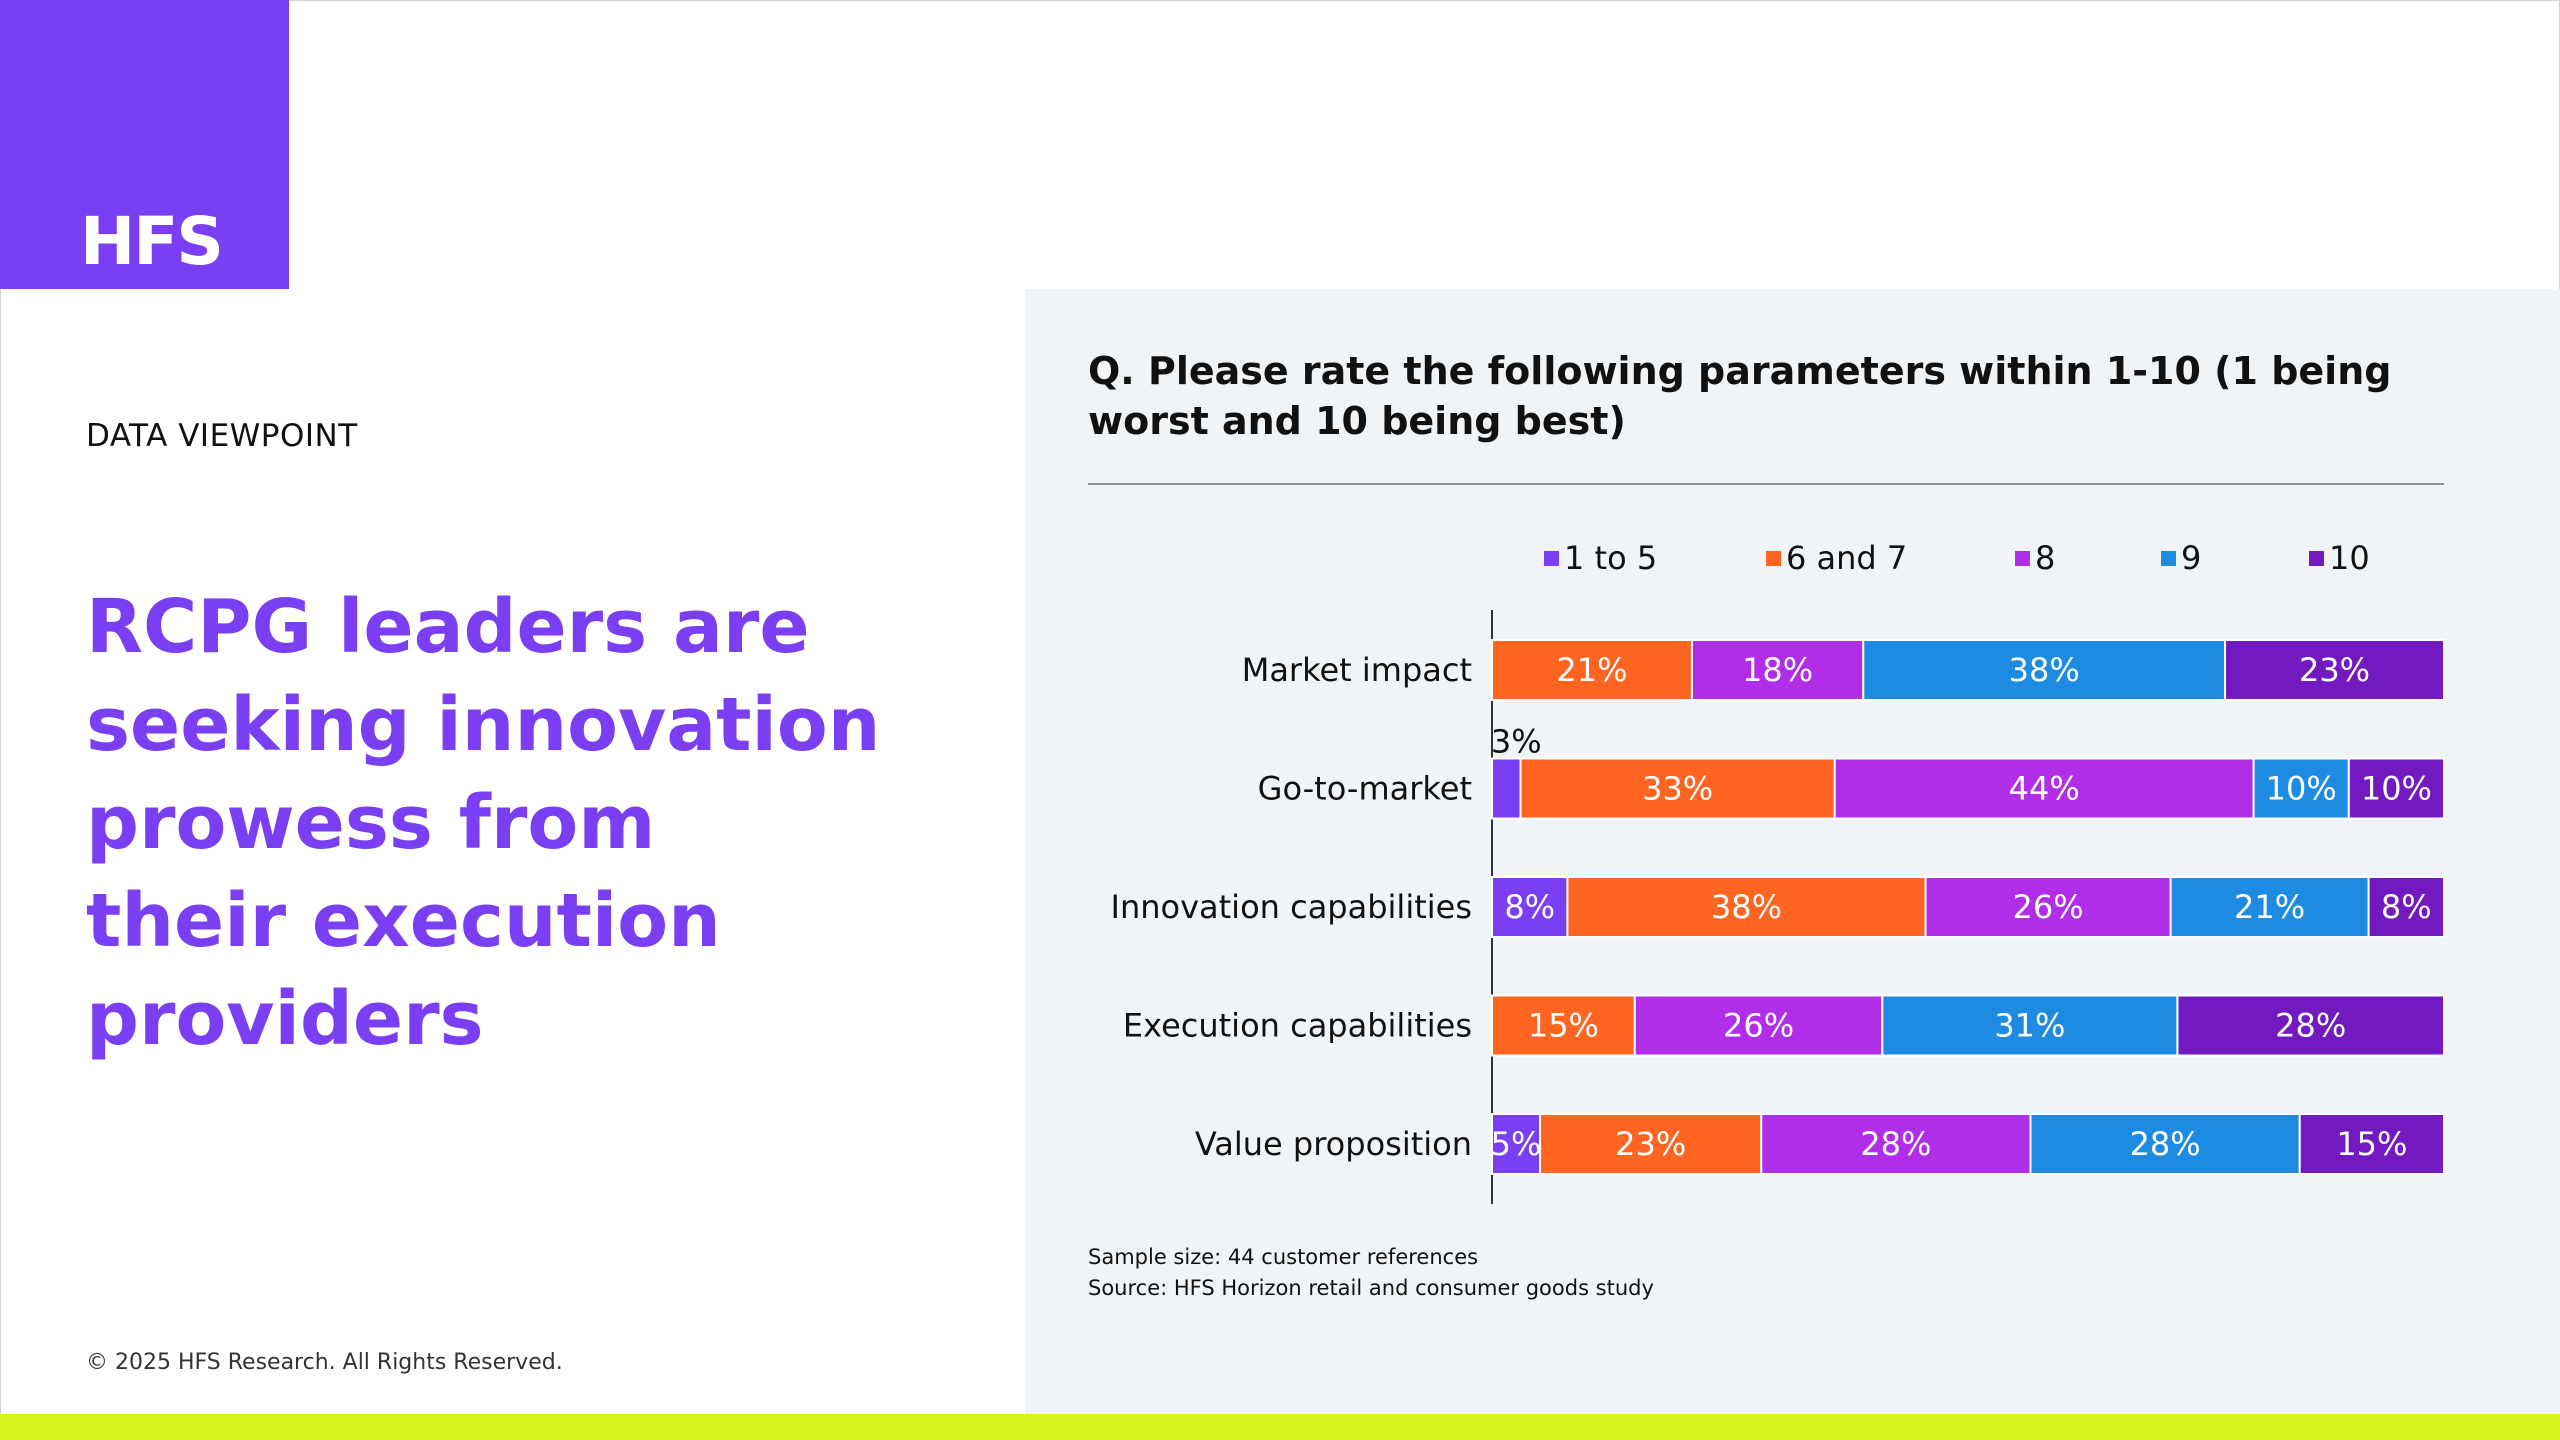  I want to click on bar-data-label: 5%, so click(1516, 1144).